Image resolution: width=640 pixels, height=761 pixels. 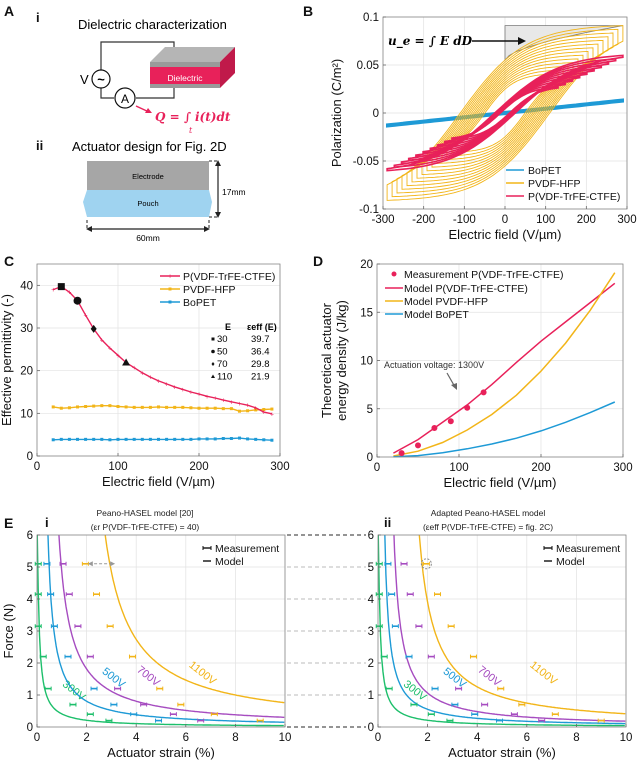 I want to click on panel-a-ii-title: Actuator design for Fig. 2D, so click(x=149, y=146).